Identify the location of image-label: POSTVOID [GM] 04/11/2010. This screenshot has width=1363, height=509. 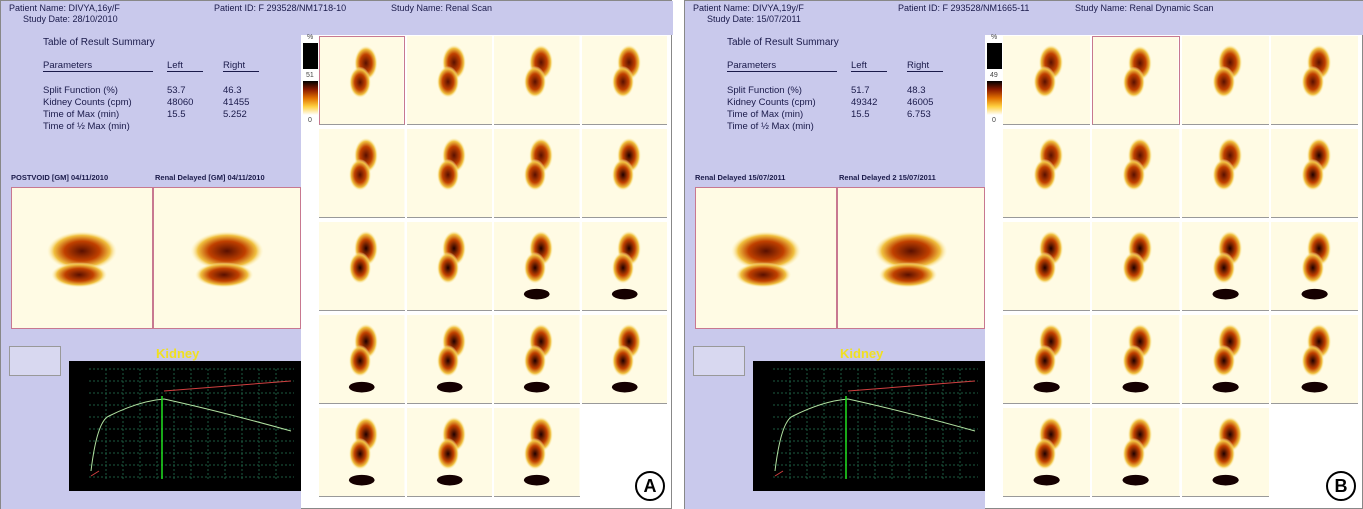
(60, 177).